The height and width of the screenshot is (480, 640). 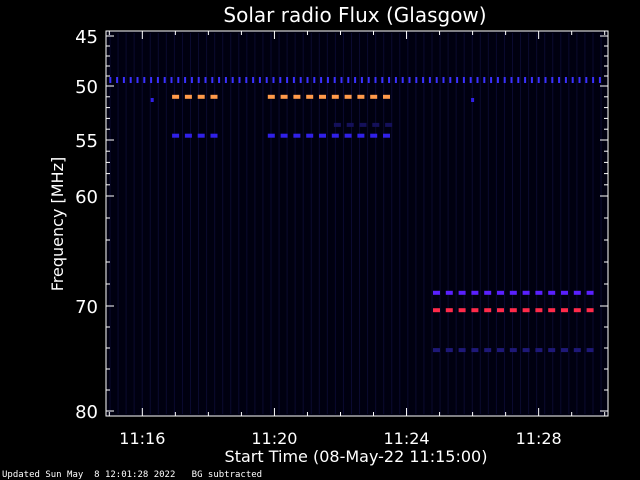 I want to click on x-tick-label: 11:28, so click(x=539, y=438).